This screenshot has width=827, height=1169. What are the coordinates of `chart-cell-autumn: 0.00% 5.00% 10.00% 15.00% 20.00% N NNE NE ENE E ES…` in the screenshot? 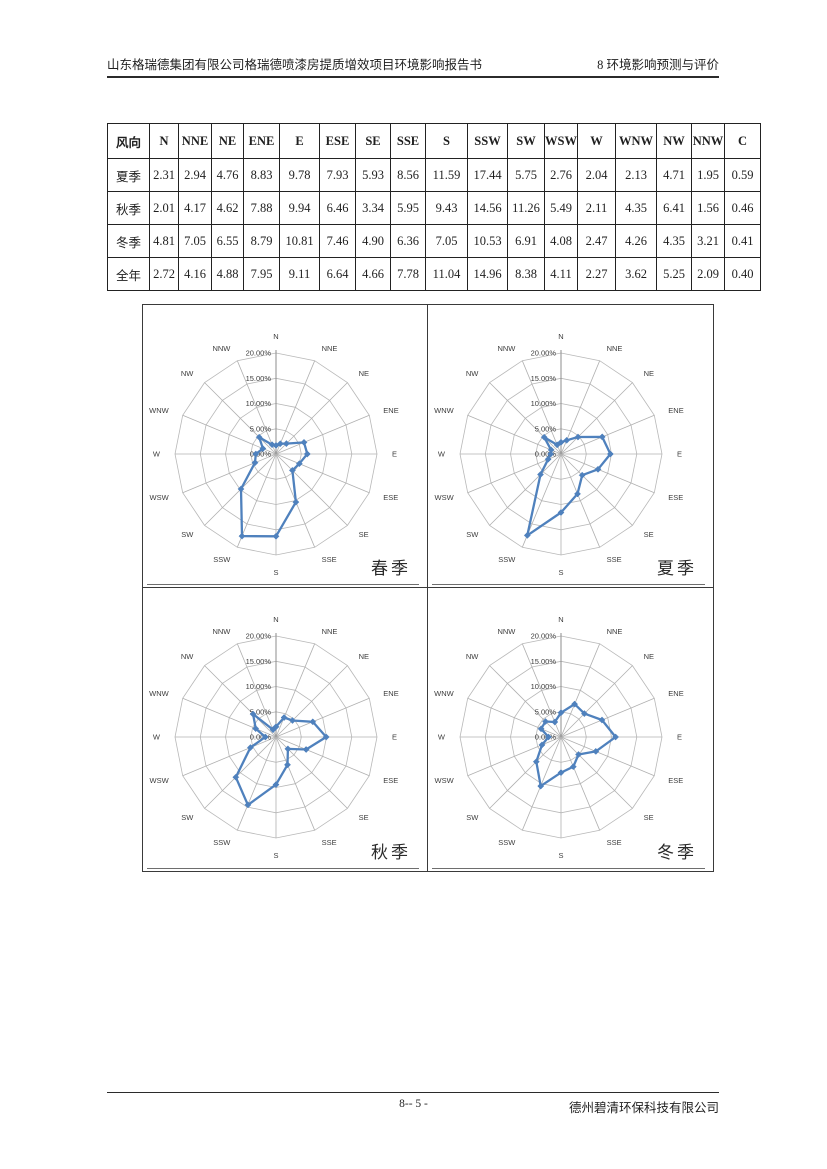 It's located at (285, 729).